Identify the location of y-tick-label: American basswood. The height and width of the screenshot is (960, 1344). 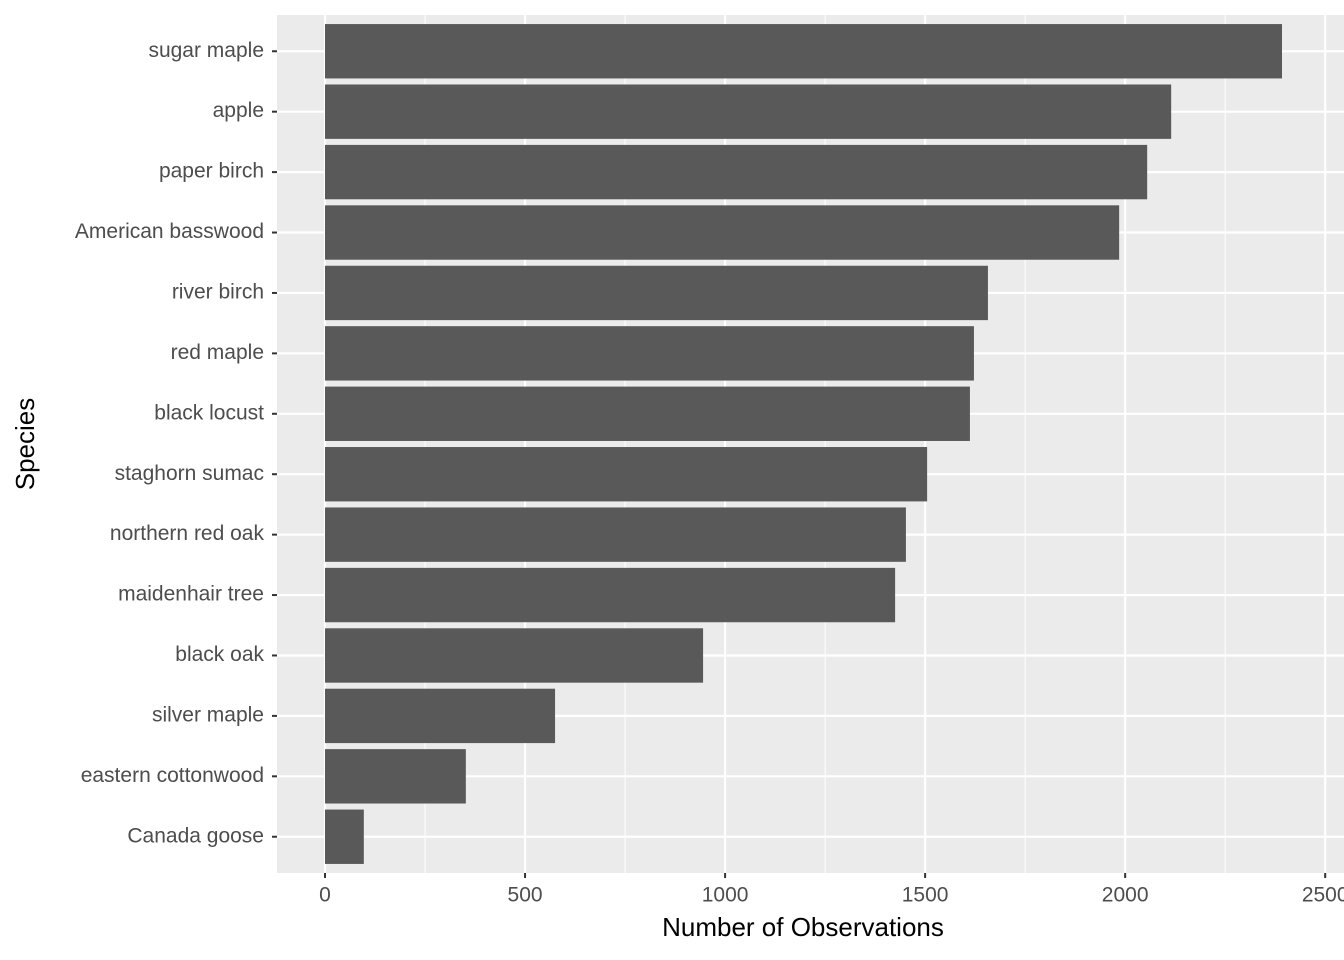
(169, 231).